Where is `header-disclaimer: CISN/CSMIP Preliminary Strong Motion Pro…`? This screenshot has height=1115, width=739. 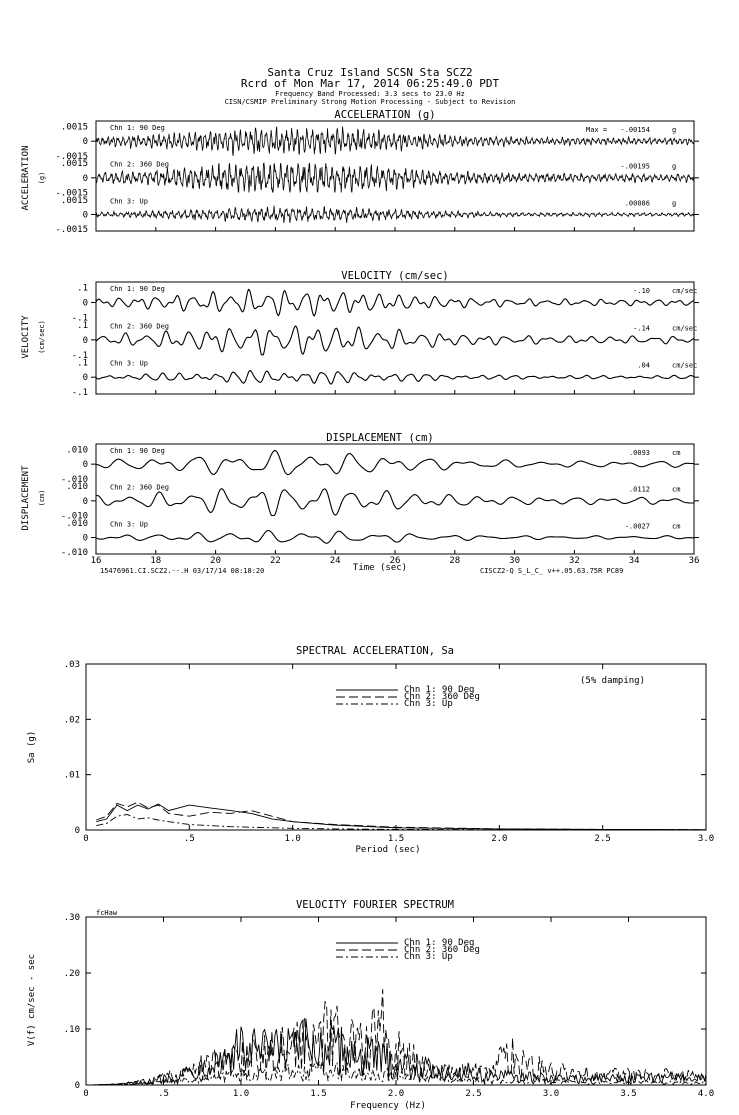 header-disclaimer: CISN/CSMIP Preliminary Strong Motion Pro… is located at coordinates (370, 102).